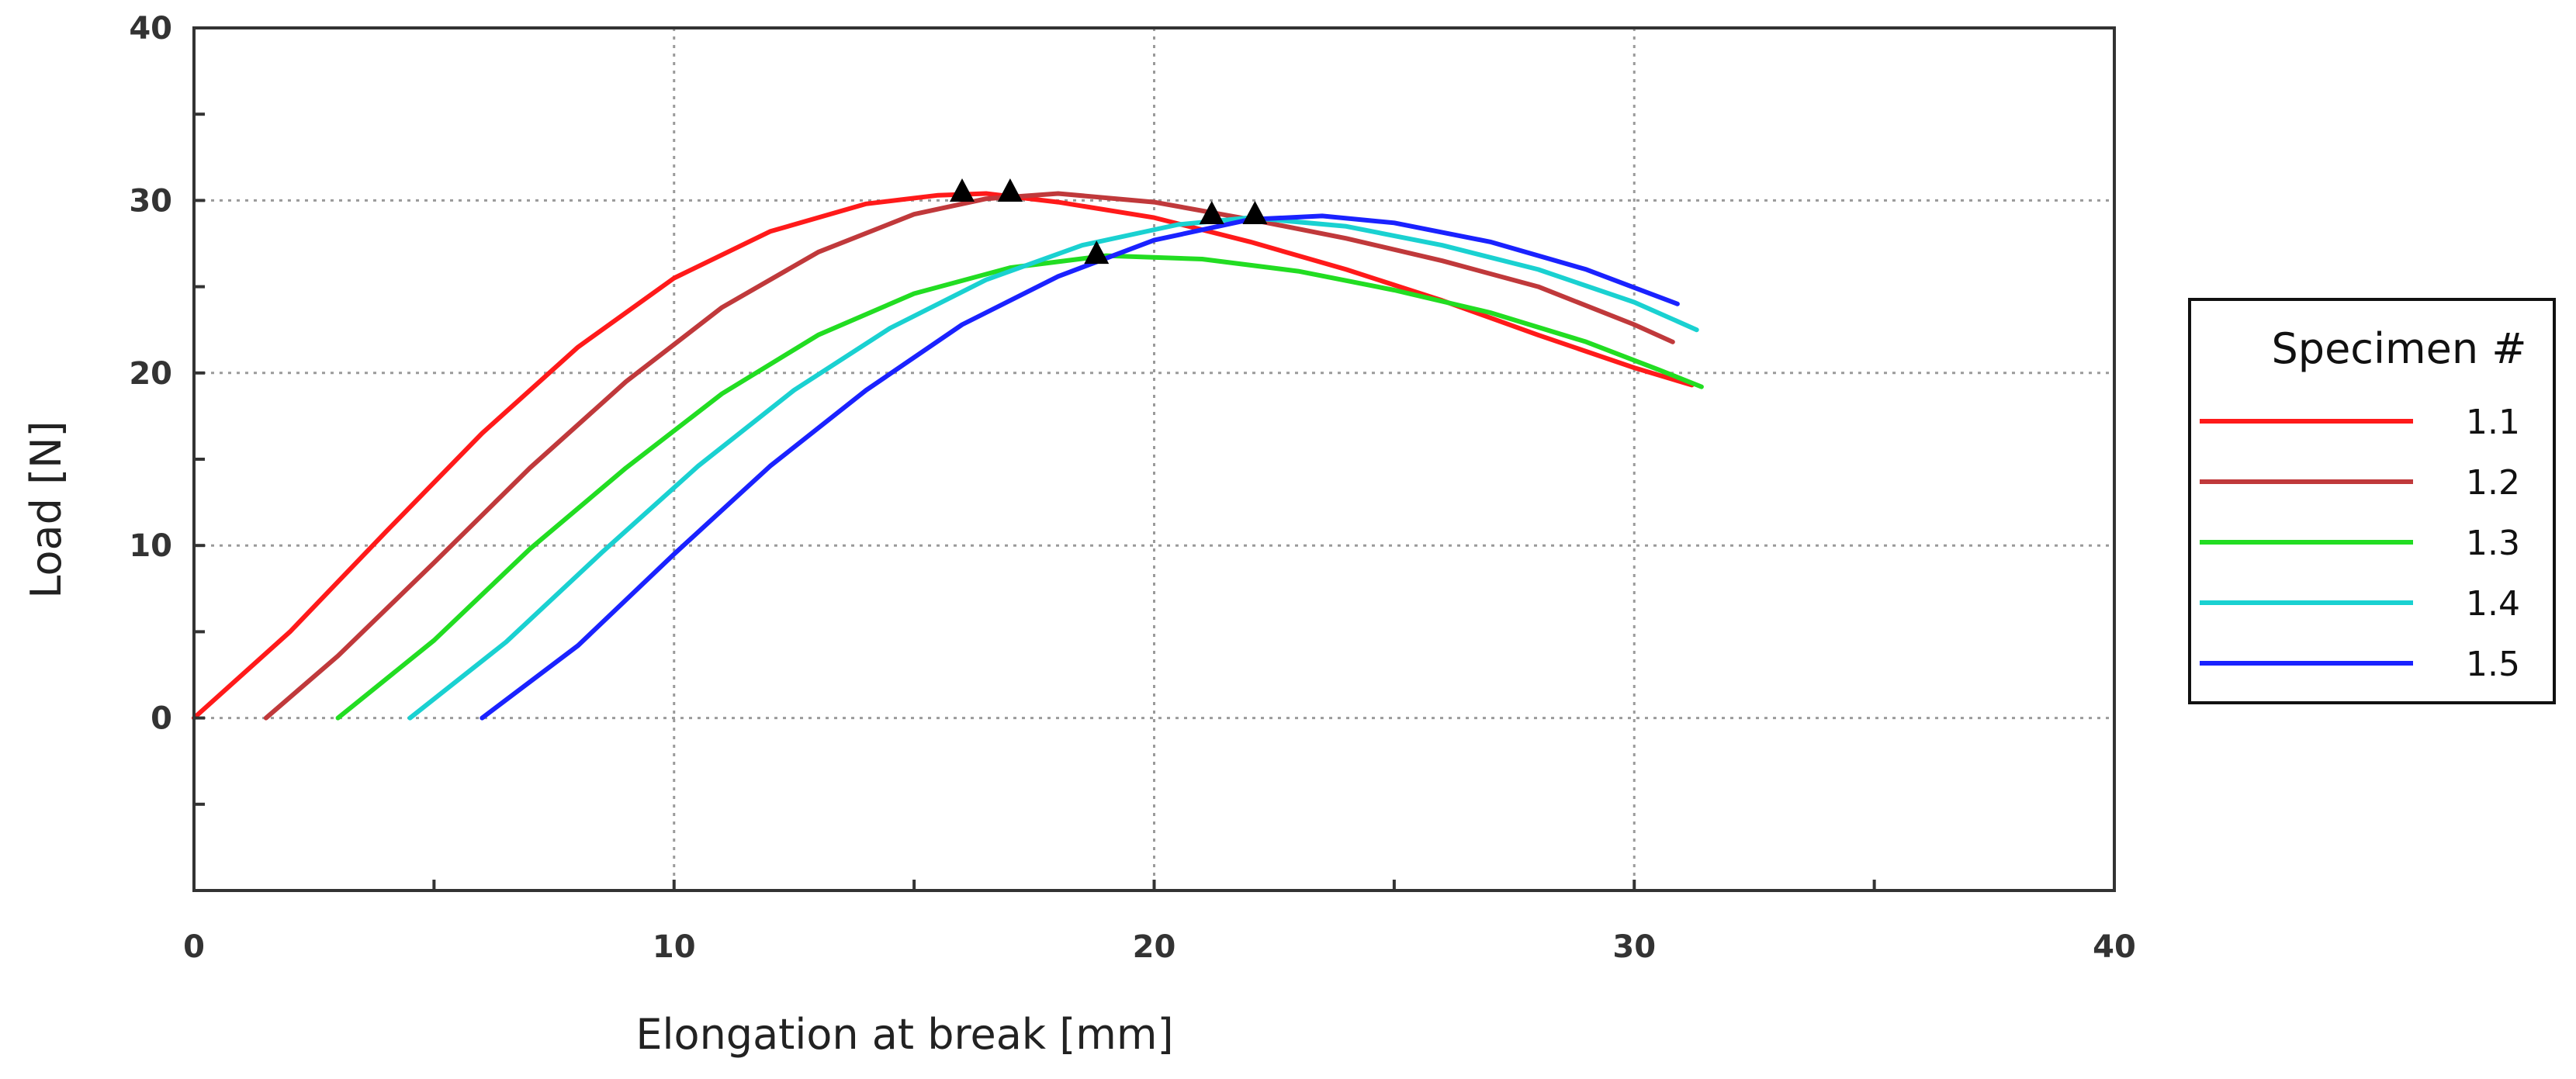 The height and width of the screenshot is (1079, 2576). What do you see at coordinates (1211, 212) in the screenshot?
I see `peak-marker-1.4` at bounding box center [1211, 212].